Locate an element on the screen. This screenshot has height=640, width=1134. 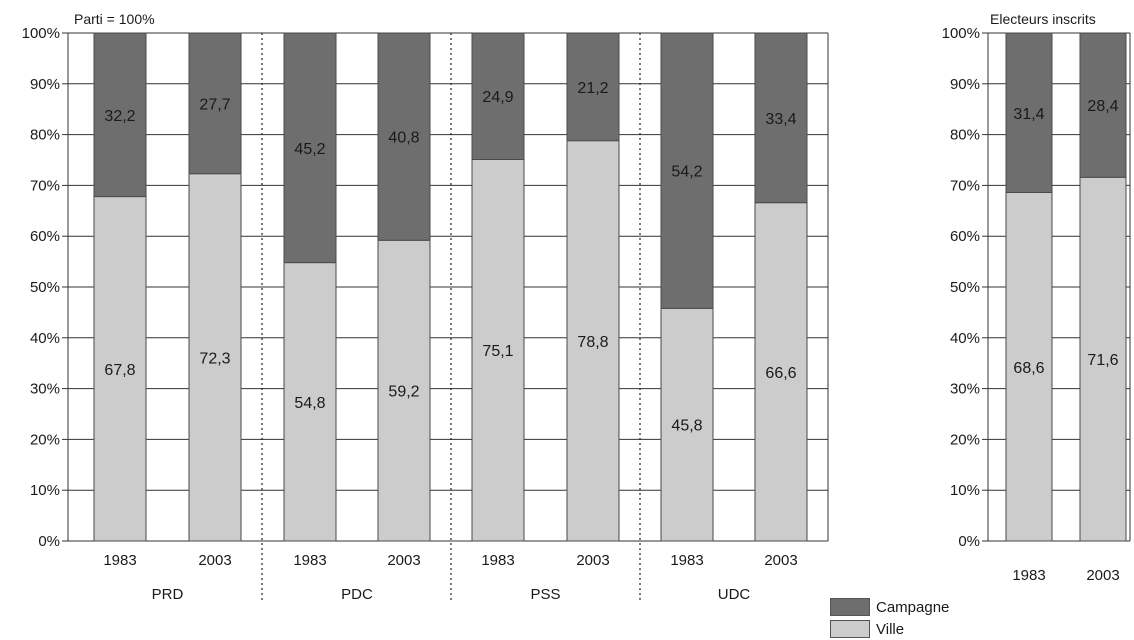
legend-item-campagne: Campagne is located at coordinates (889, 607).